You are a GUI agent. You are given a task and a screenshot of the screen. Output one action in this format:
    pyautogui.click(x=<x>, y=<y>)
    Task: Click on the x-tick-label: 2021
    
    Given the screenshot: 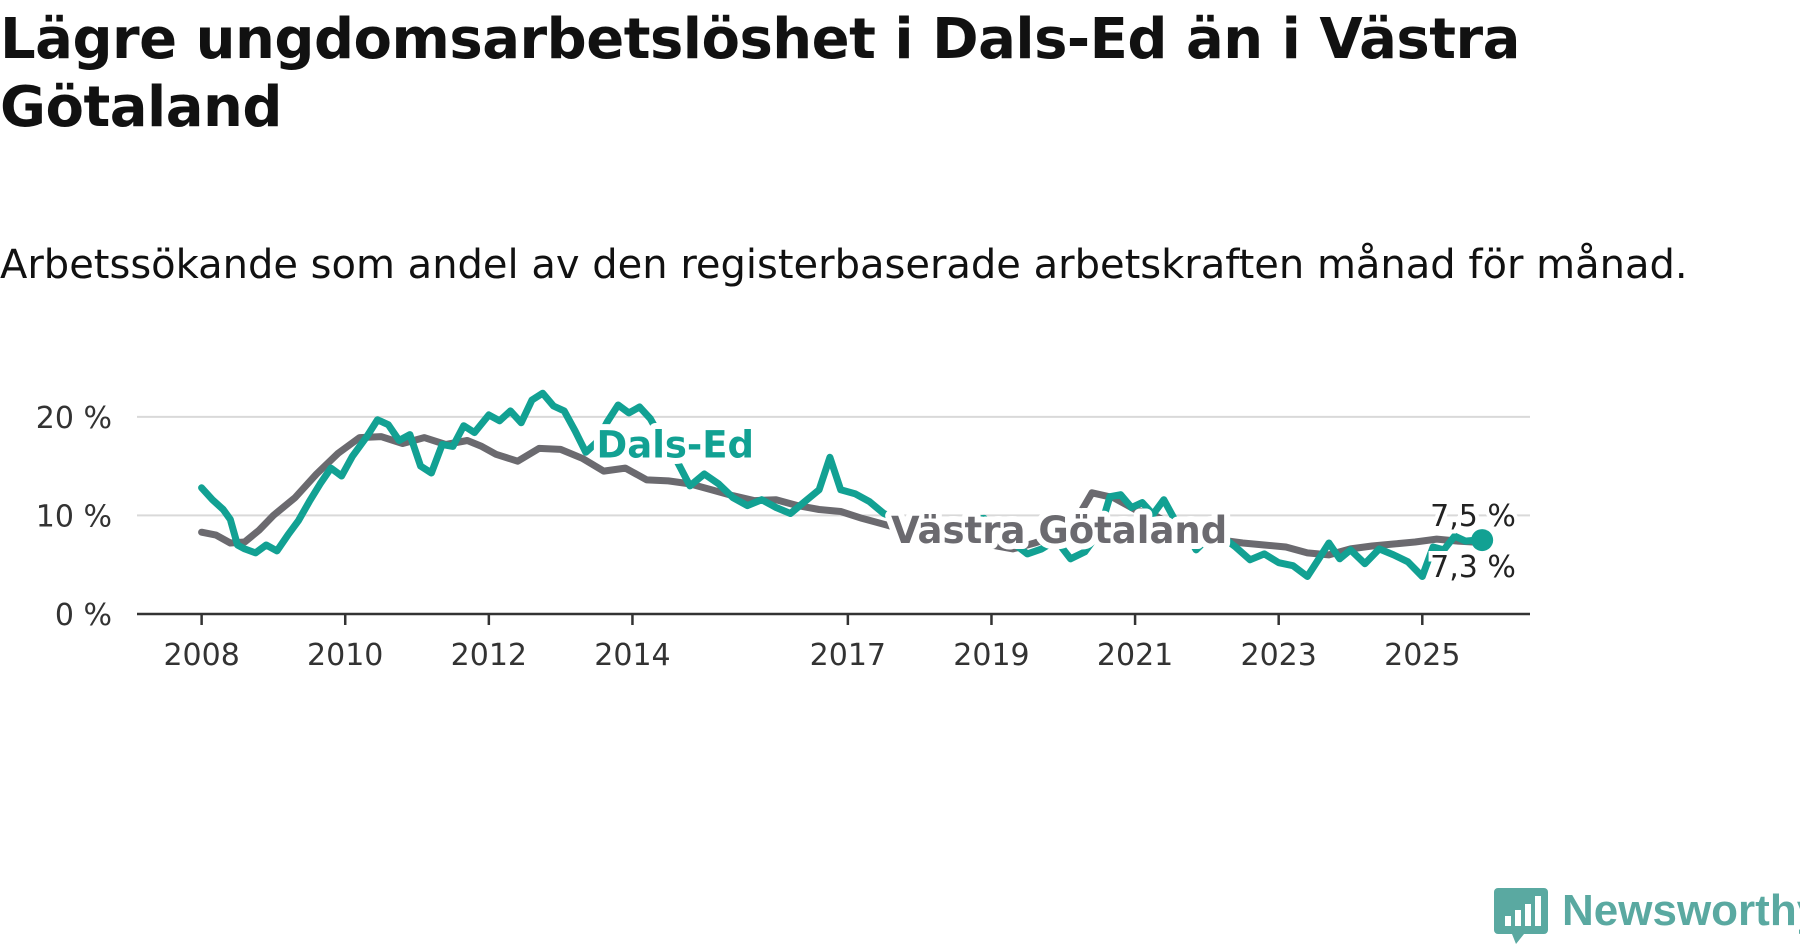 What is the action you would take?
    pyautogui.click(x=1135, y=655)
    